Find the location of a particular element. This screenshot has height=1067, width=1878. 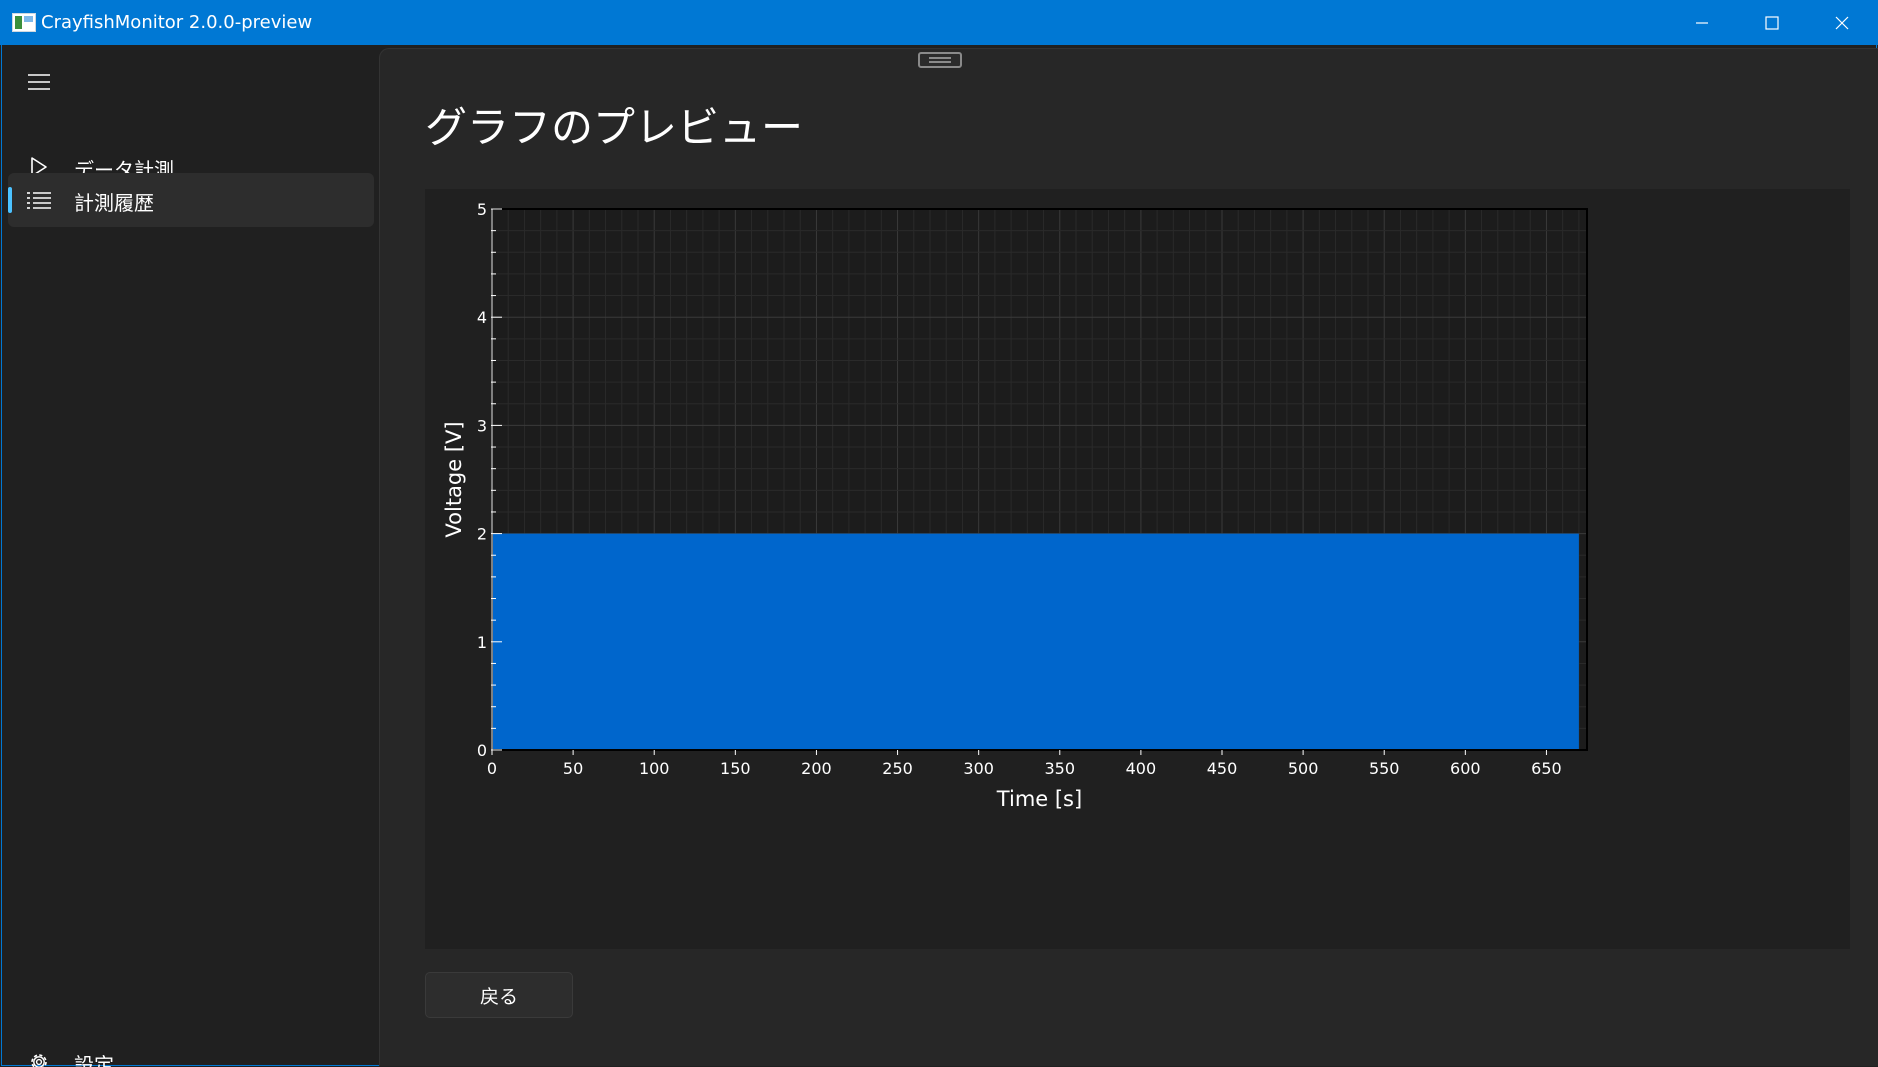

close-button is located at coordinates (1842, 22).